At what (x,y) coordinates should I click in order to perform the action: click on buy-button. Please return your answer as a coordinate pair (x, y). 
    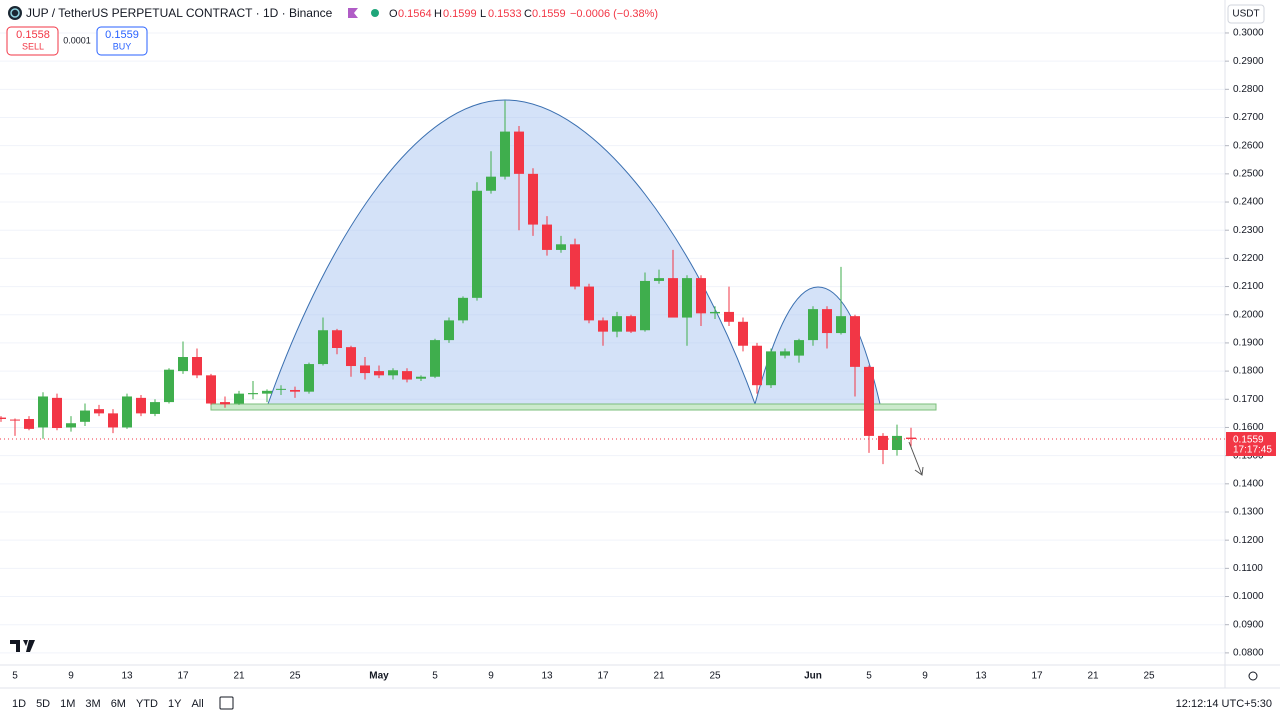
    Looking at the image, I should click on (122, 41).